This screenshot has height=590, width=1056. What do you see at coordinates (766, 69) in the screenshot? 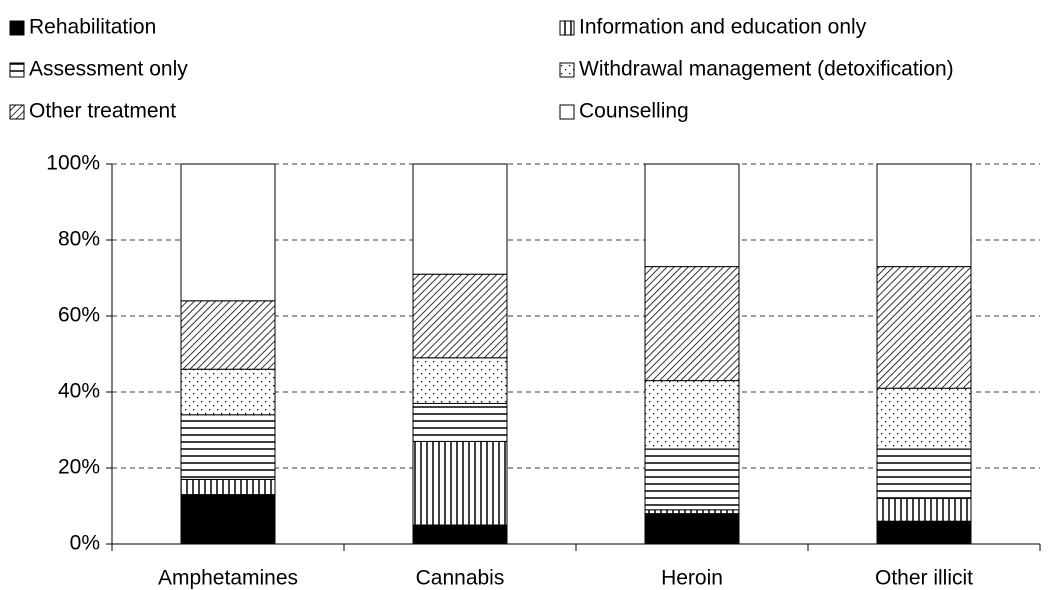
I see `legend-label: Withdrawal management (detoxification)` at bounding box center [766, 69].